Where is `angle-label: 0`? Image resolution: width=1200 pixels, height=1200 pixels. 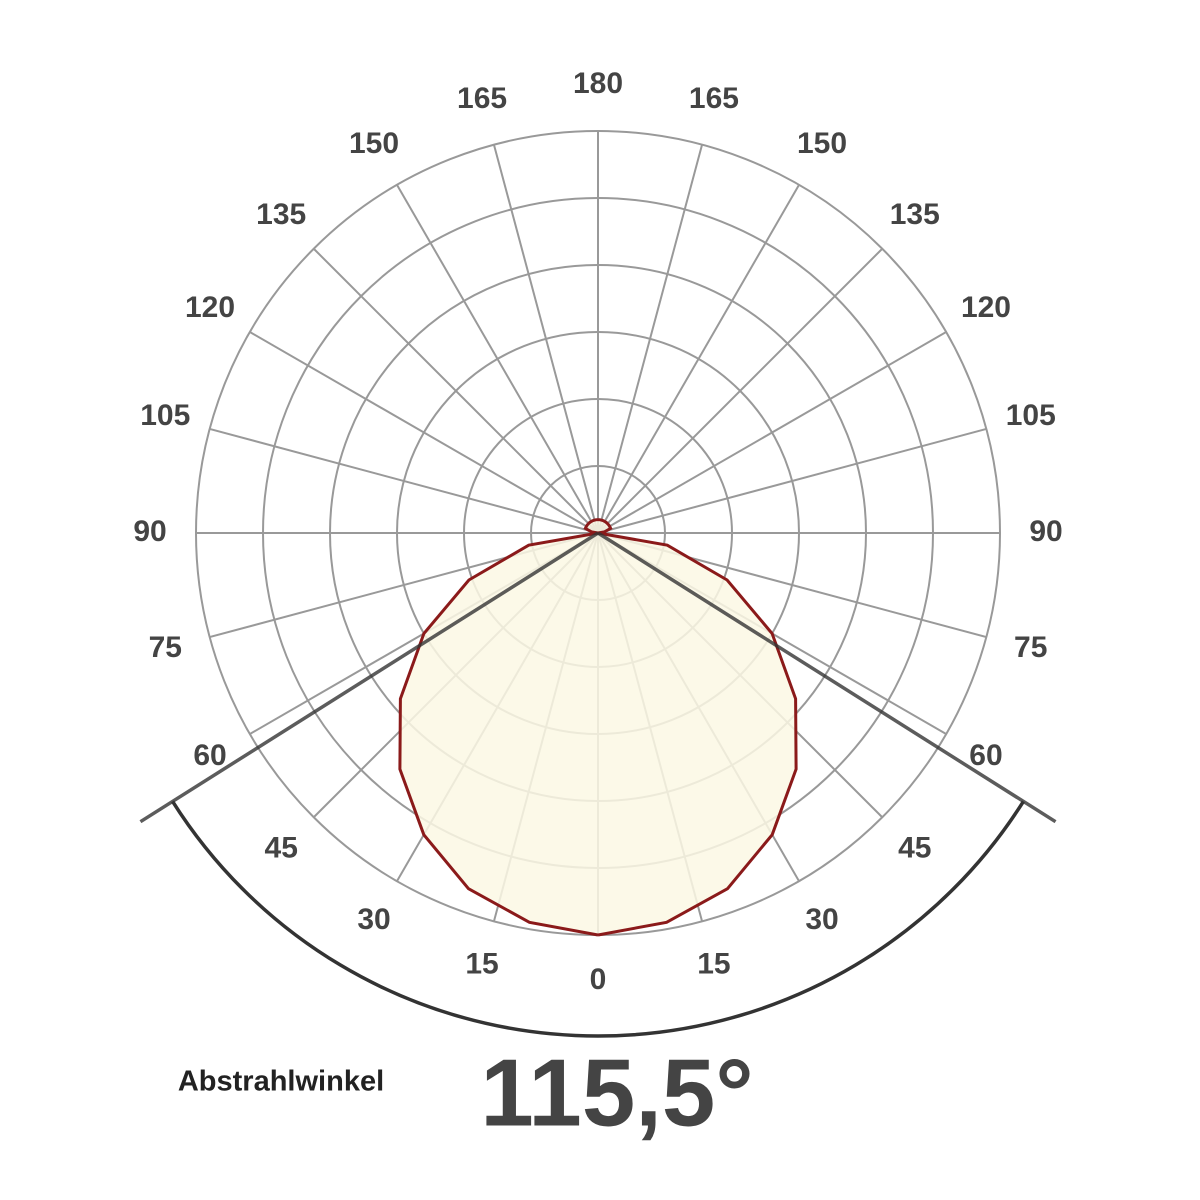 angle-label: 0 is located at coordinates (598, 979).